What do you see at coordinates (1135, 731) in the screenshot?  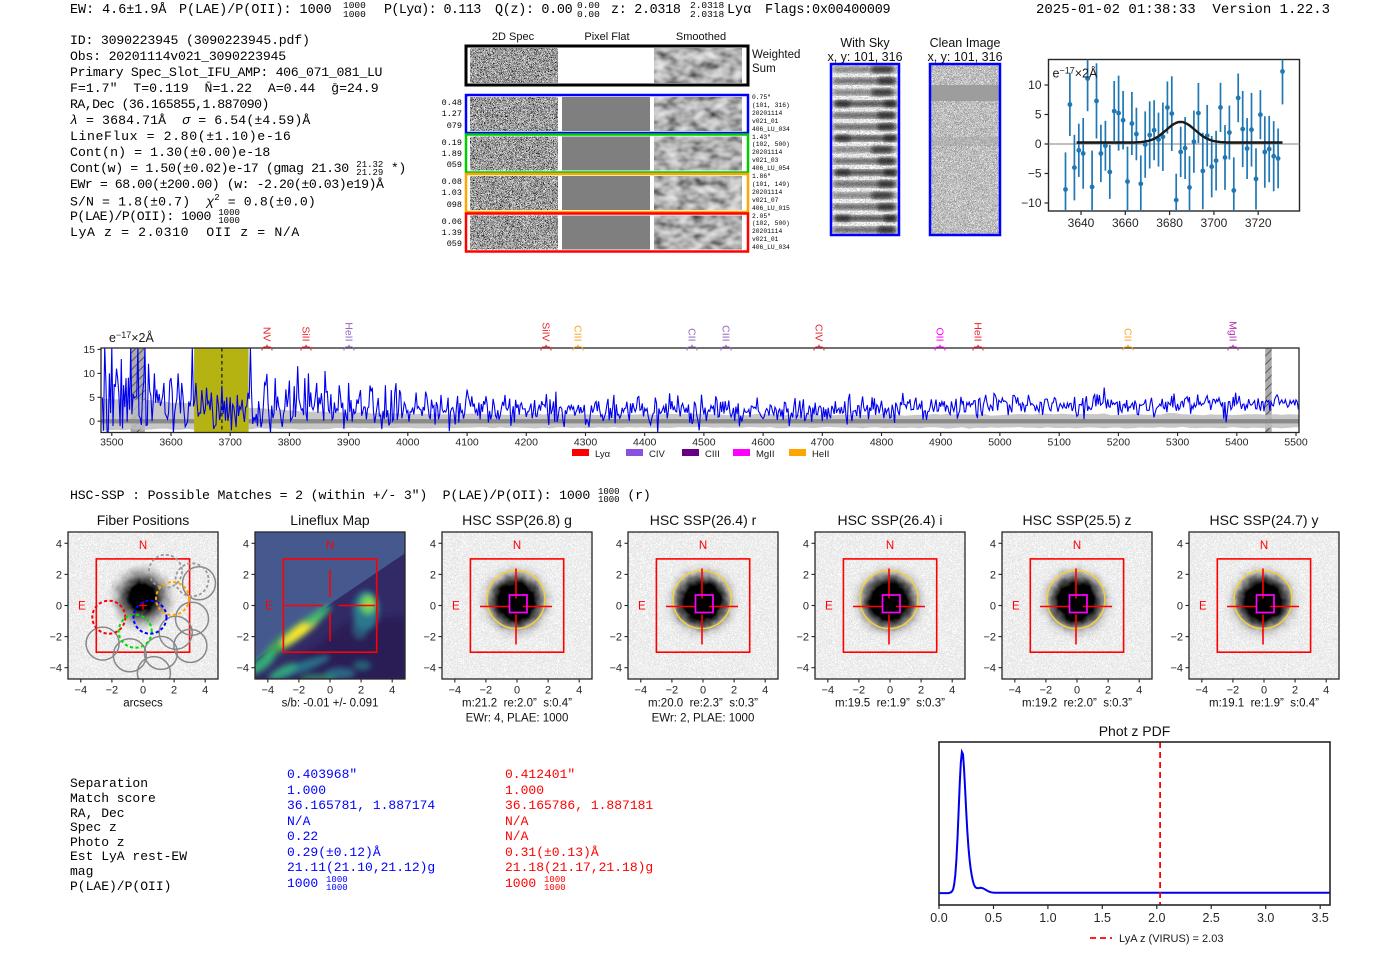 I see `svg-text: Phot z PDF` at bounding box center [1135, 731].